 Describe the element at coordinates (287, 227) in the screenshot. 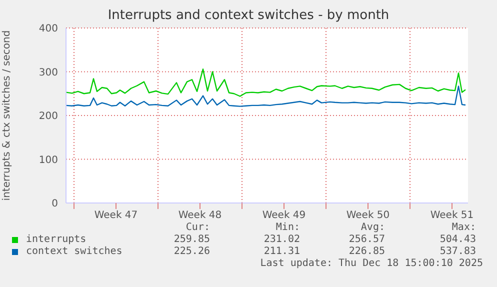

I see `text: Min:` at that location.